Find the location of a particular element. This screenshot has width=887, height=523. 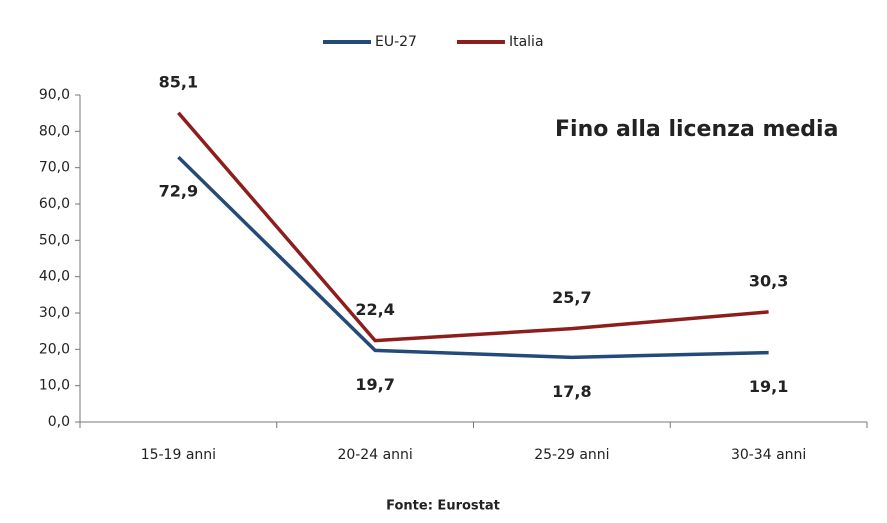

y-tick-label: 30,0 is located at coordinates (54, 313).